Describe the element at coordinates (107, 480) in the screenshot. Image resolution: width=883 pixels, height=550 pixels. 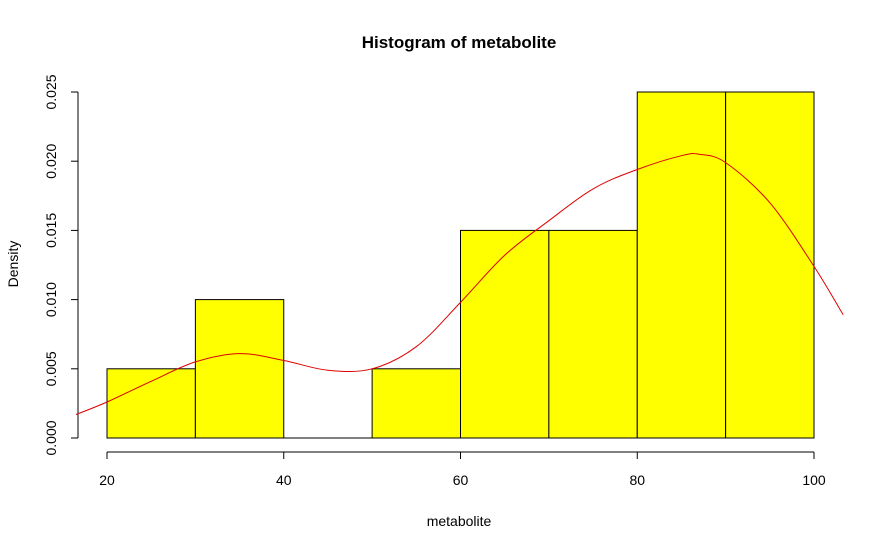
I see `x-tick-label-0: 20` at that location.